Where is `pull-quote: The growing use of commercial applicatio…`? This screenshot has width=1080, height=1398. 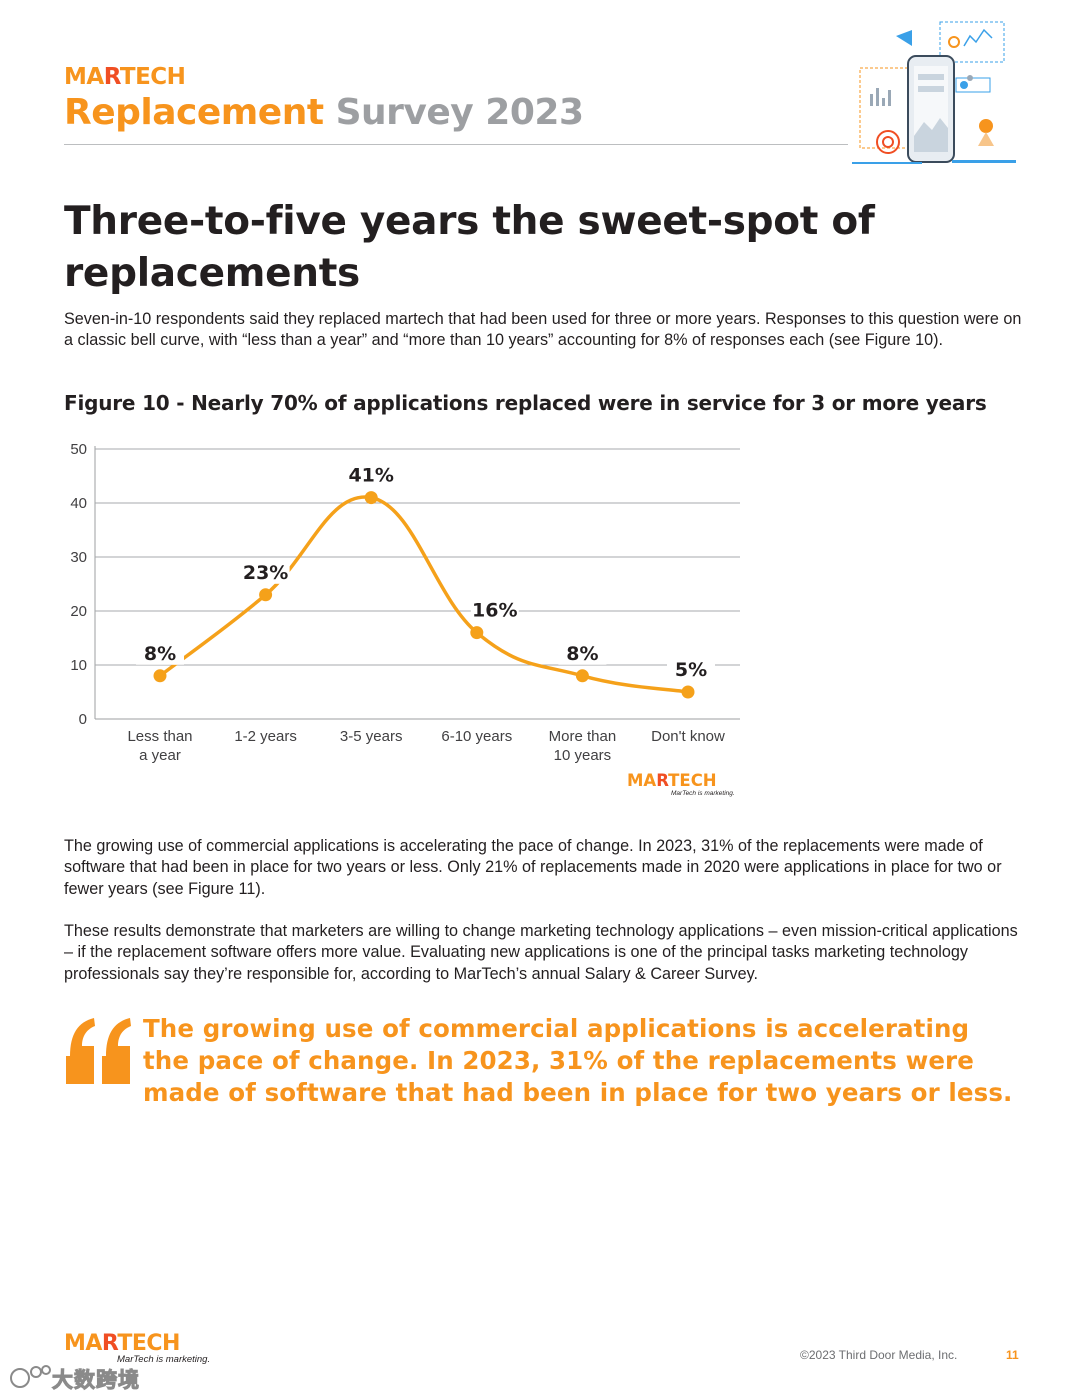
pull-quote: The growing use of commercial applicatio… is located at coordinates (578, 1060).